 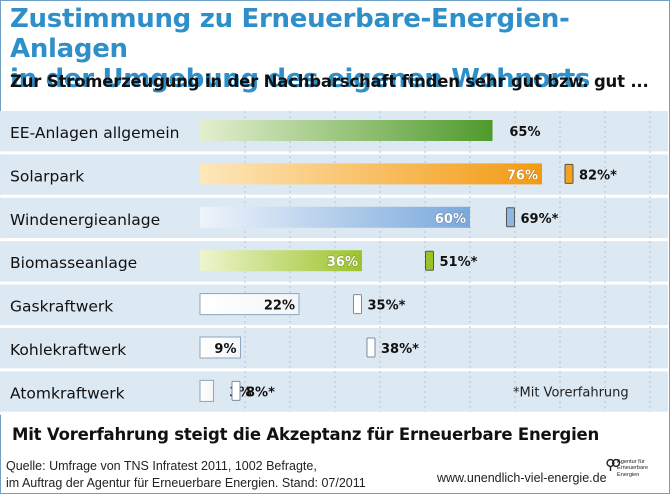 What do you see at coordinates (450, 219) in the screenshot?
I see `value-label: 60%` at bounding box center [450, 219].